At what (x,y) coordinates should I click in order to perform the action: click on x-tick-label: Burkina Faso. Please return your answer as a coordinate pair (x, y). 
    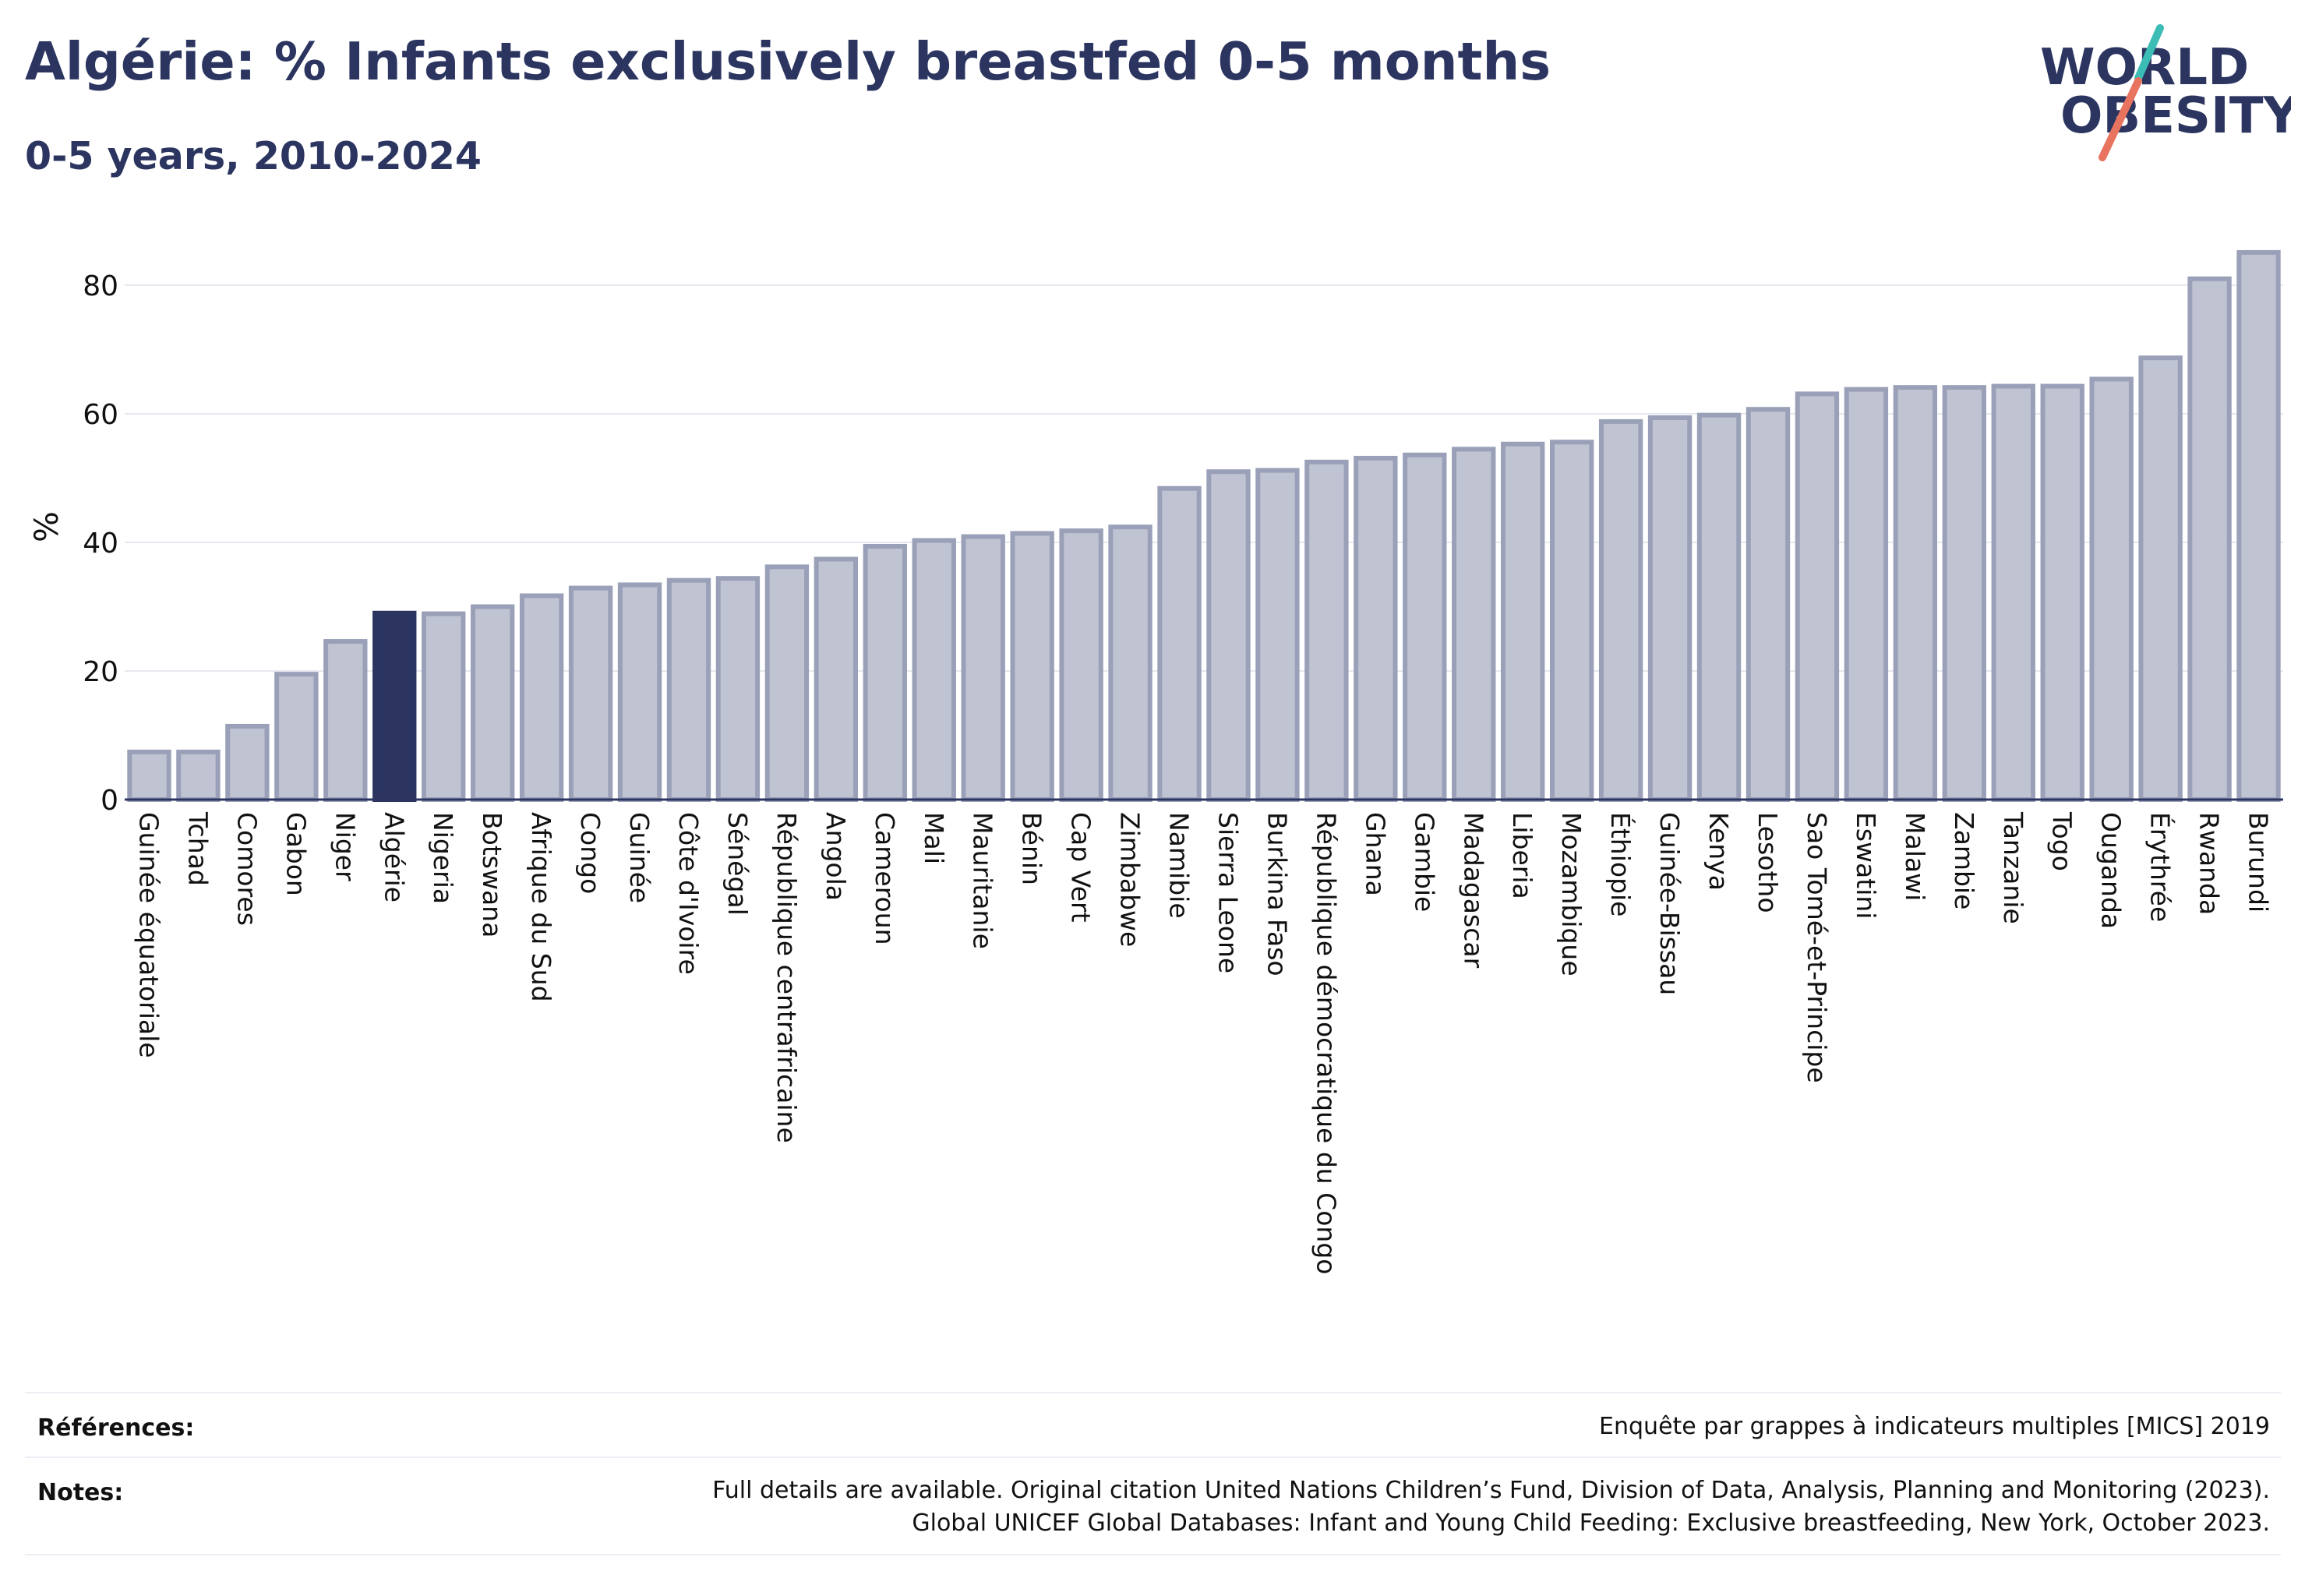
    Looking at the image, I should click on (1277, 894).